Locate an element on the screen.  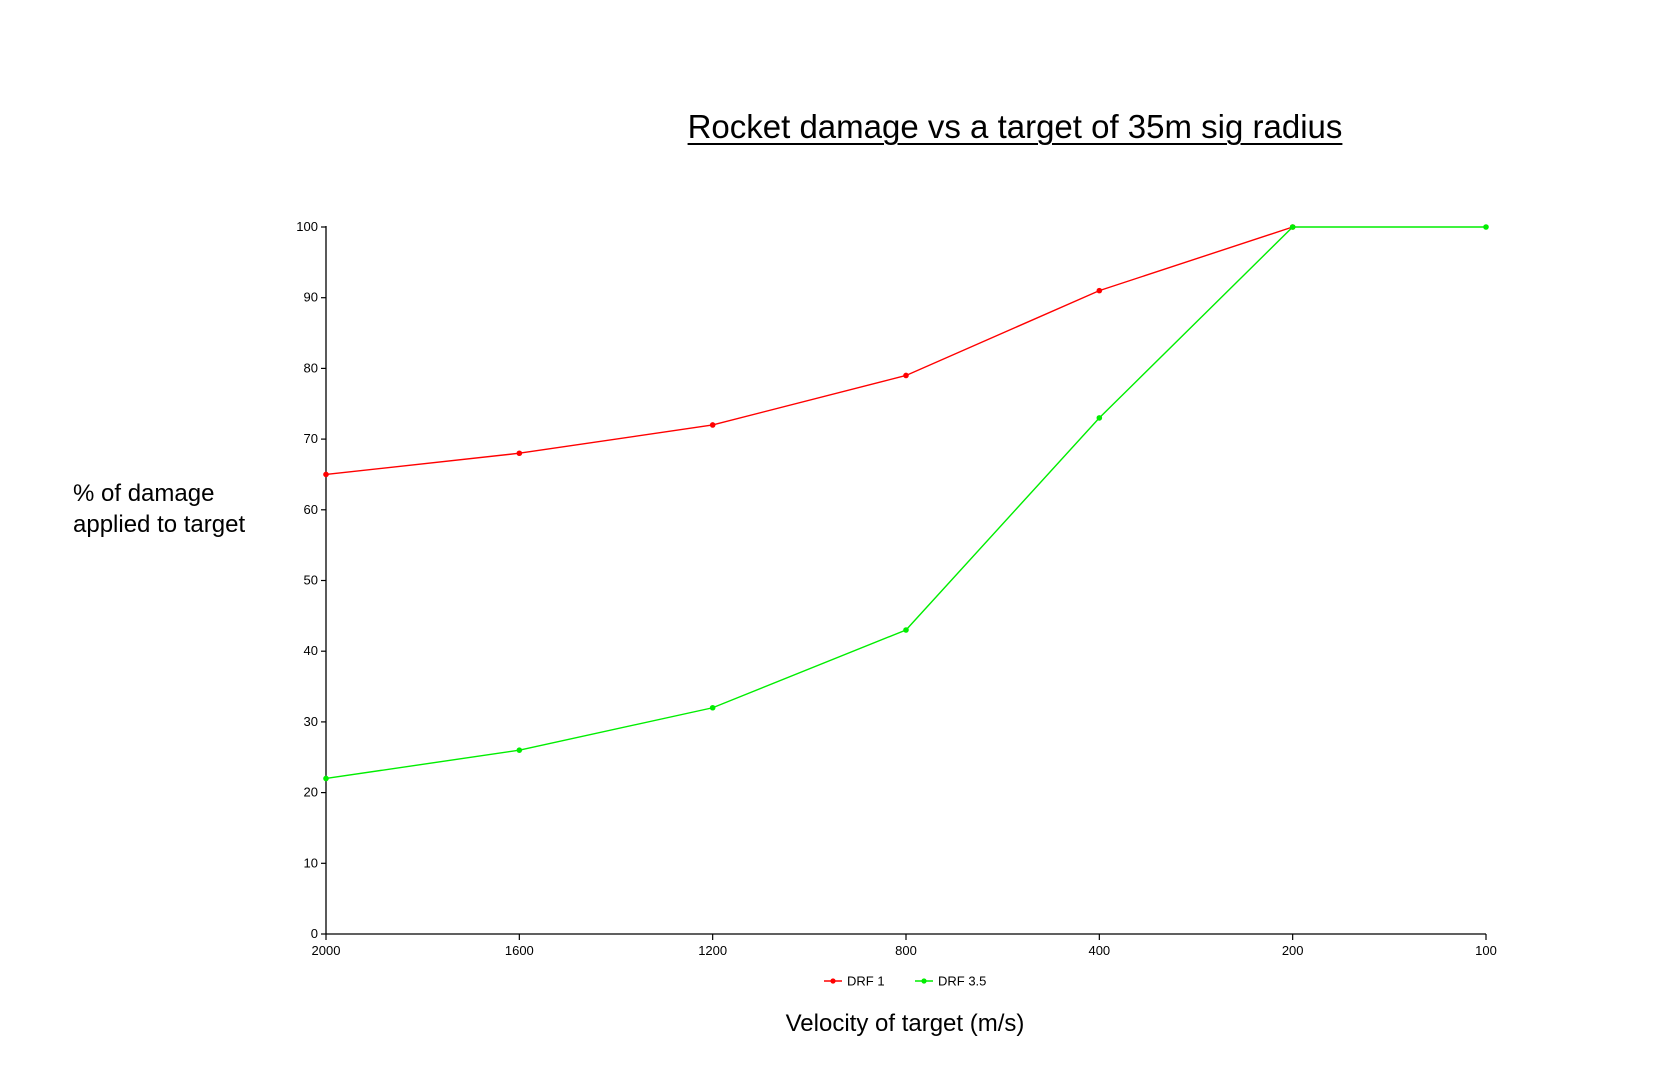
legend-item: DRF 1 is located at coordinates (854, 981).